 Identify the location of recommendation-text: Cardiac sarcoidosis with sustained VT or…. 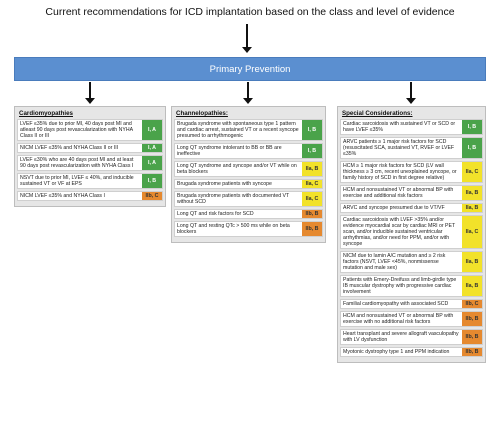
(399, 127).